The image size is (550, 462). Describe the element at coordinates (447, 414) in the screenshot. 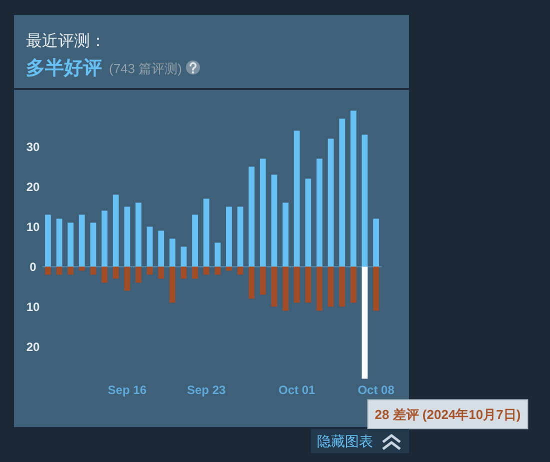

I see `annotation: 28 差评 (2024年10月7日)` at that location.